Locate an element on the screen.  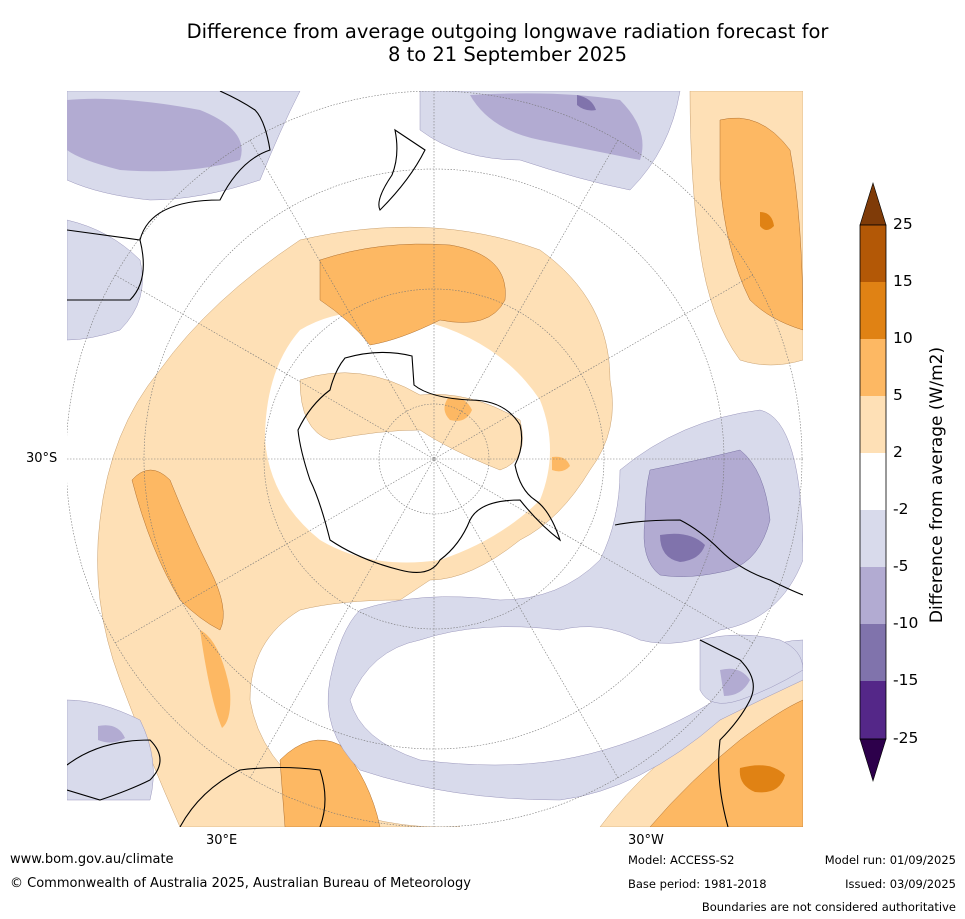
anomaly-moderate-indian-ocean is located at coordinates (177, 550).